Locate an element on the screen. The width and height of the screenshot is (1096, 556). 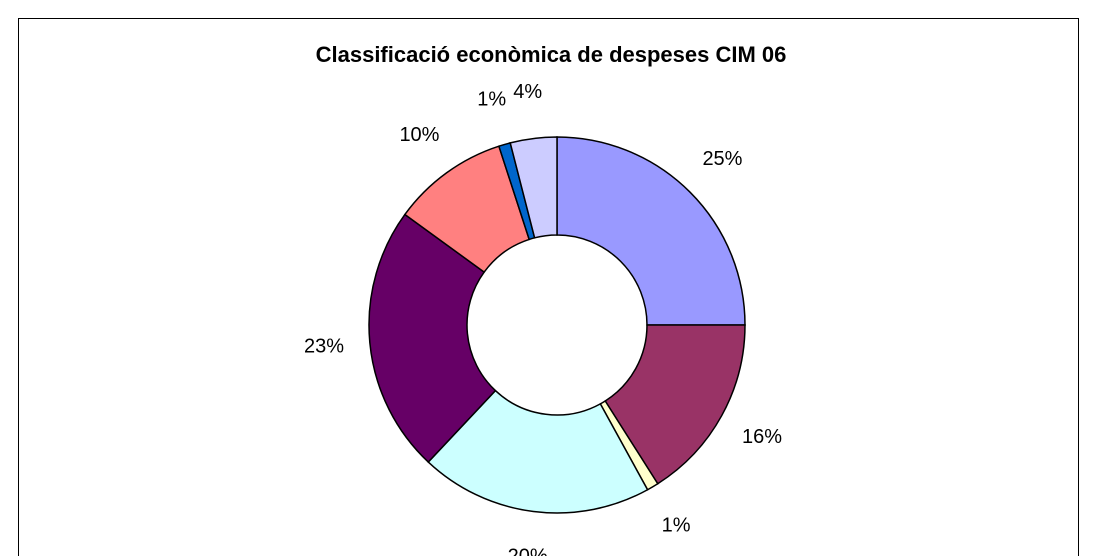
data-label: 23% is located at coordinates (324, 346).